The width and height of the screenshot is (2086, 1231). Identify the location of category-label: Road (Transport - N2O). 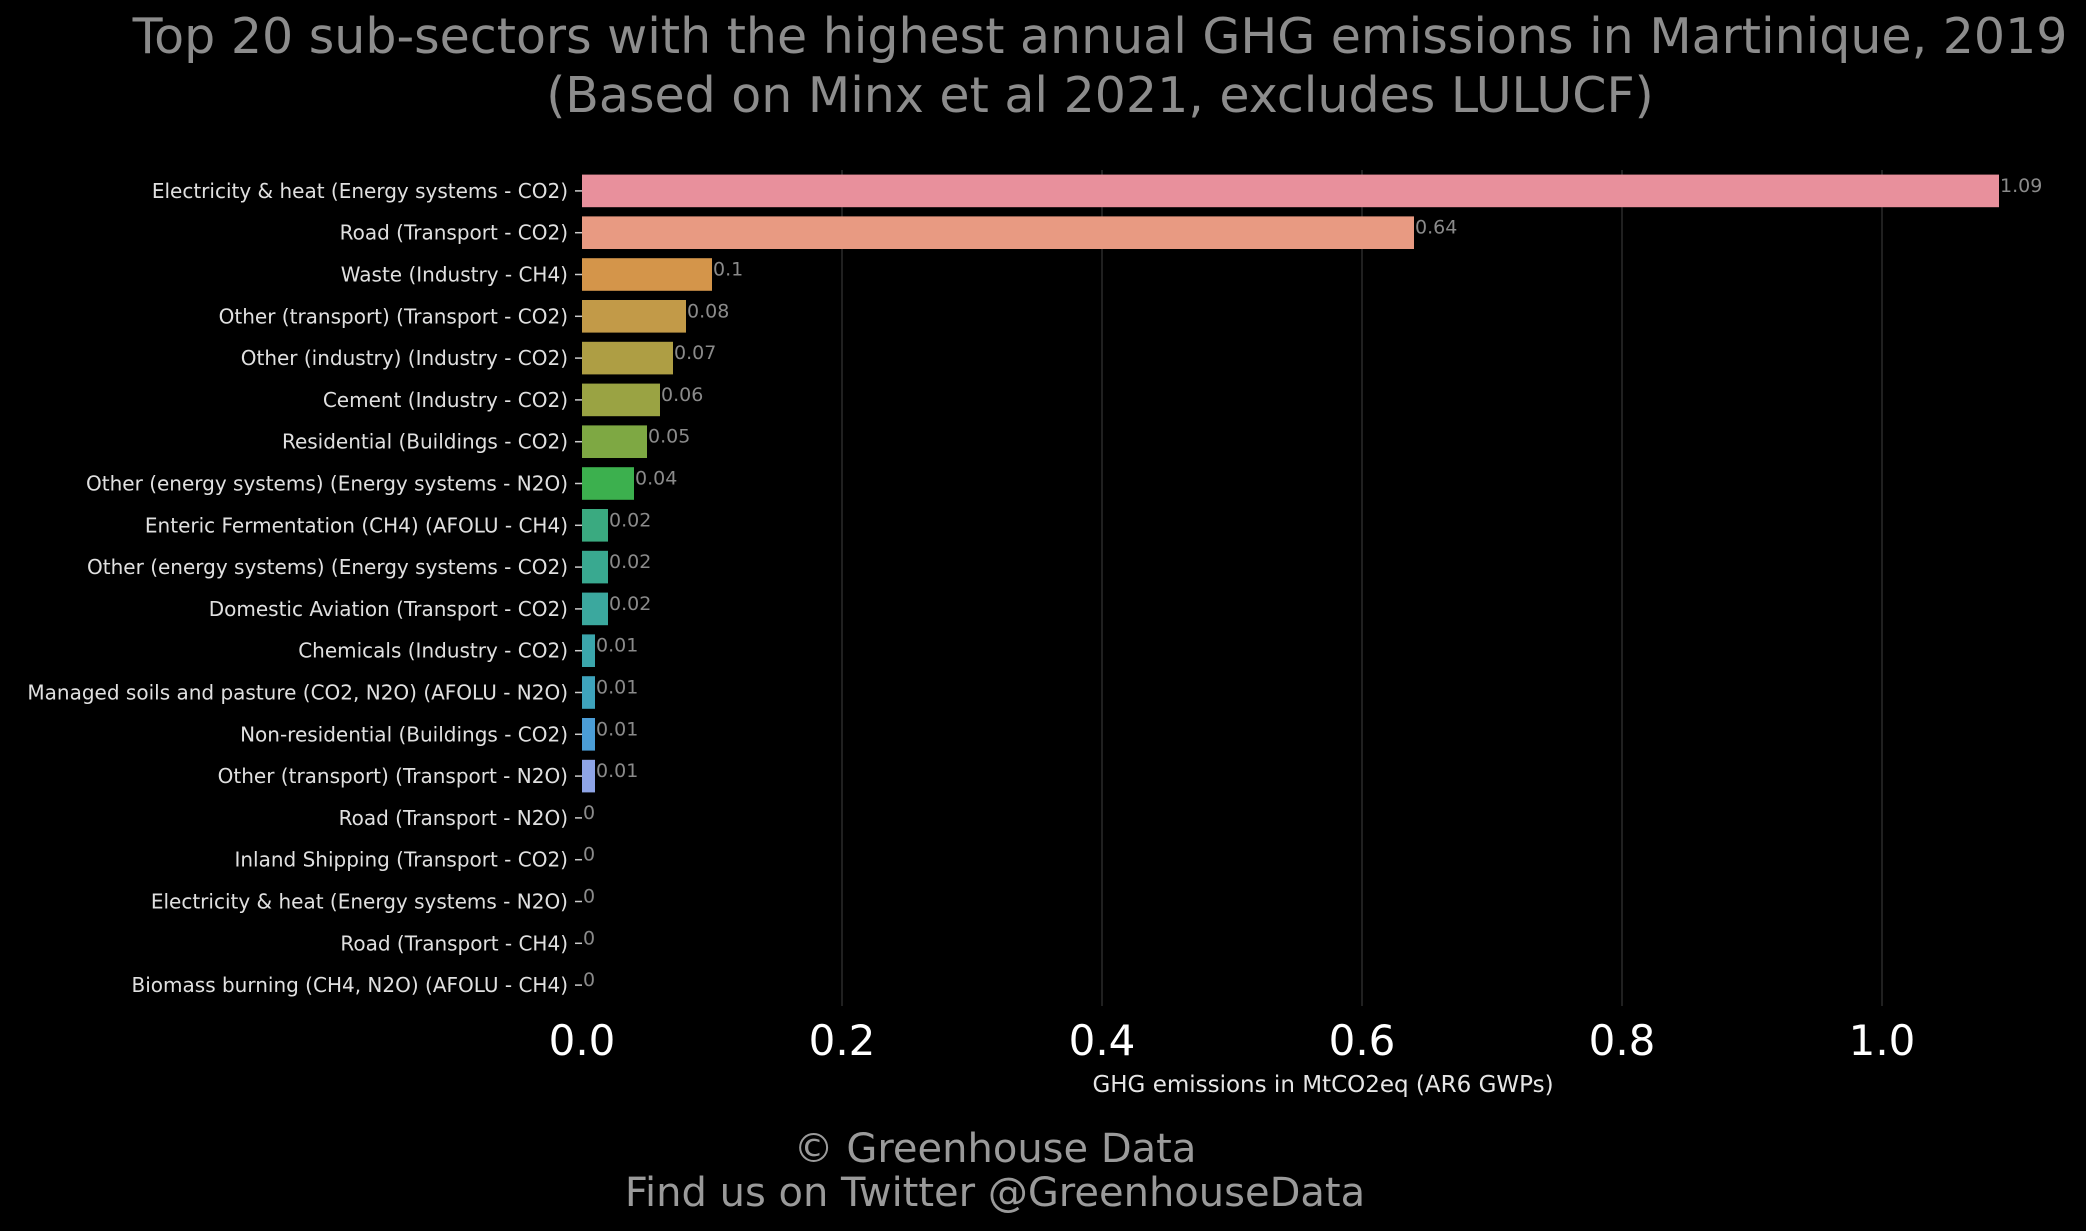
(453, 818).